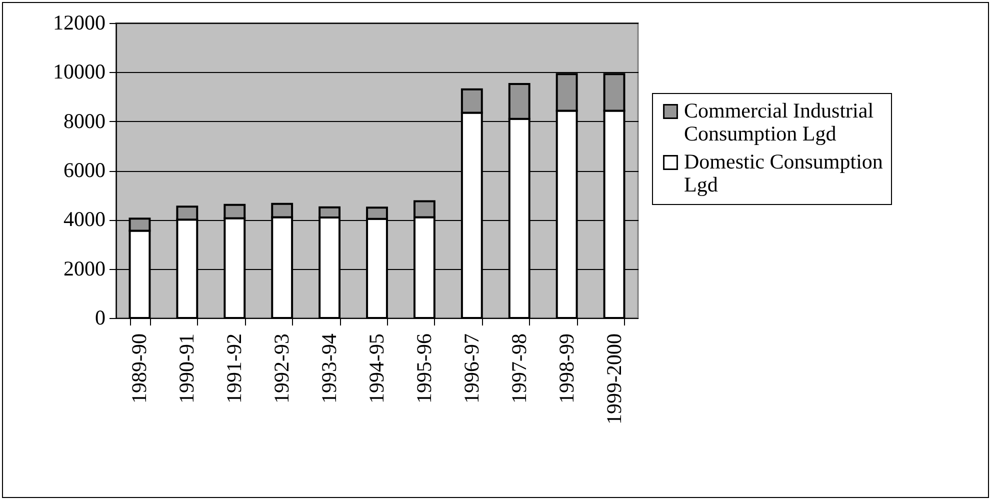  What do you see at coordinates (566, 369) in the screenshot?
I see `x-tick-label: 1998-99` at bounding box center [566, 369].